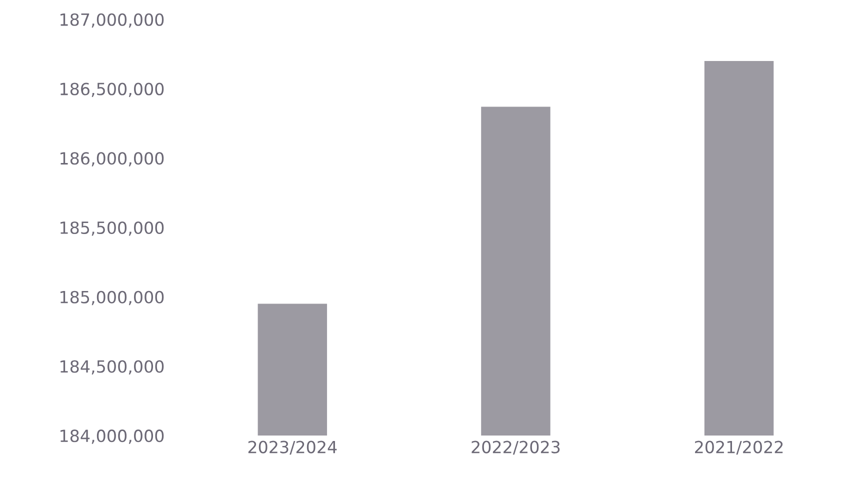 Image resolution: width=848 pixels, height=484 pixels. Describe the element at coordinates (739, 447) in the screenshot. I see `x-tick-label: 2021/2022` at that location.